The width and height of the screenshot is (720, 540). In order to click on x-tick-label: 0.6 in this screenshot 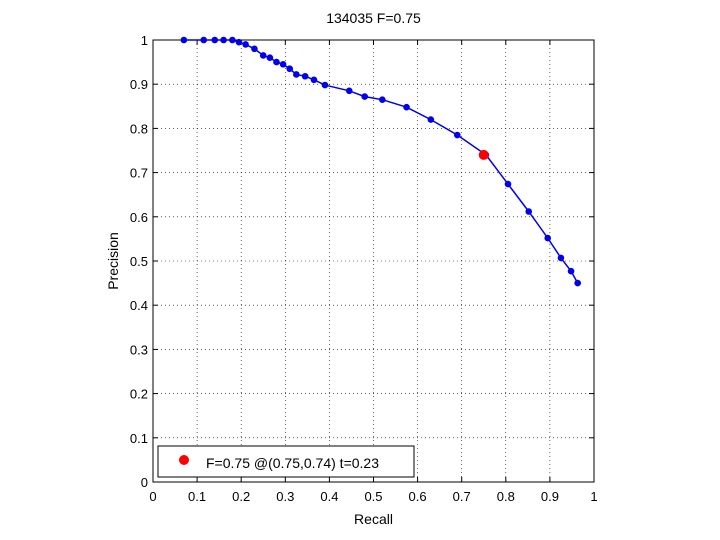, I will do `click(418, 496)`.